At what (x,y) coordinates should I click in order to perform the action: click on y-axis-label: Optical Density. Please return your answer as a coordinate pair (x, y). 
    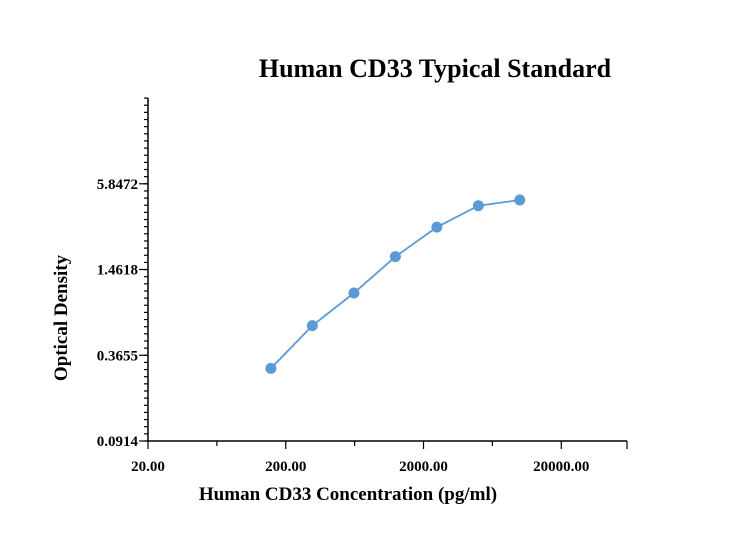
    Looking at the image, I should click on (61, 317).